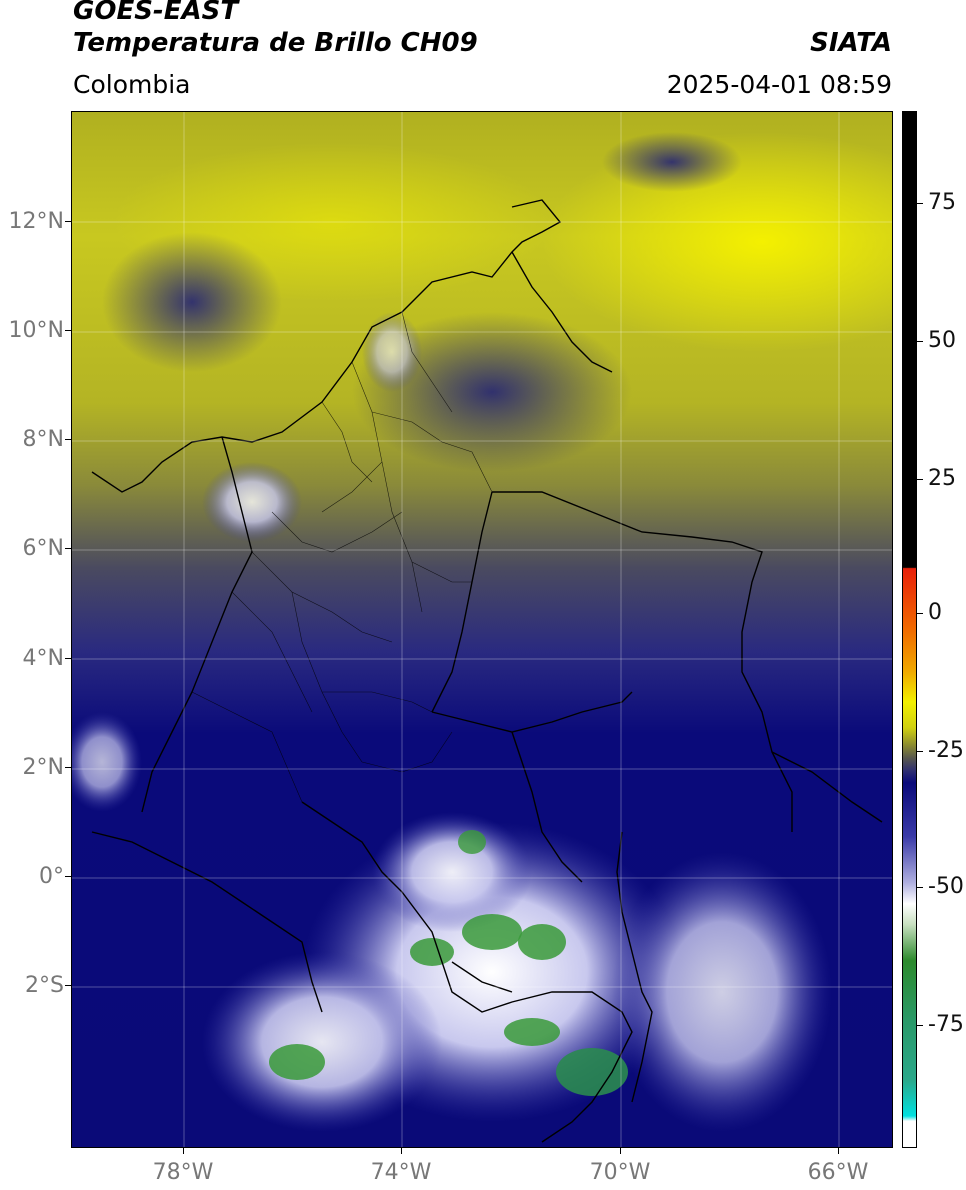 The height and width of the screenshot is (1190, 966). Describe the element at coordinates (36, 221) in the screenshot. I see `lat-label-12n: 12°N` at that location.